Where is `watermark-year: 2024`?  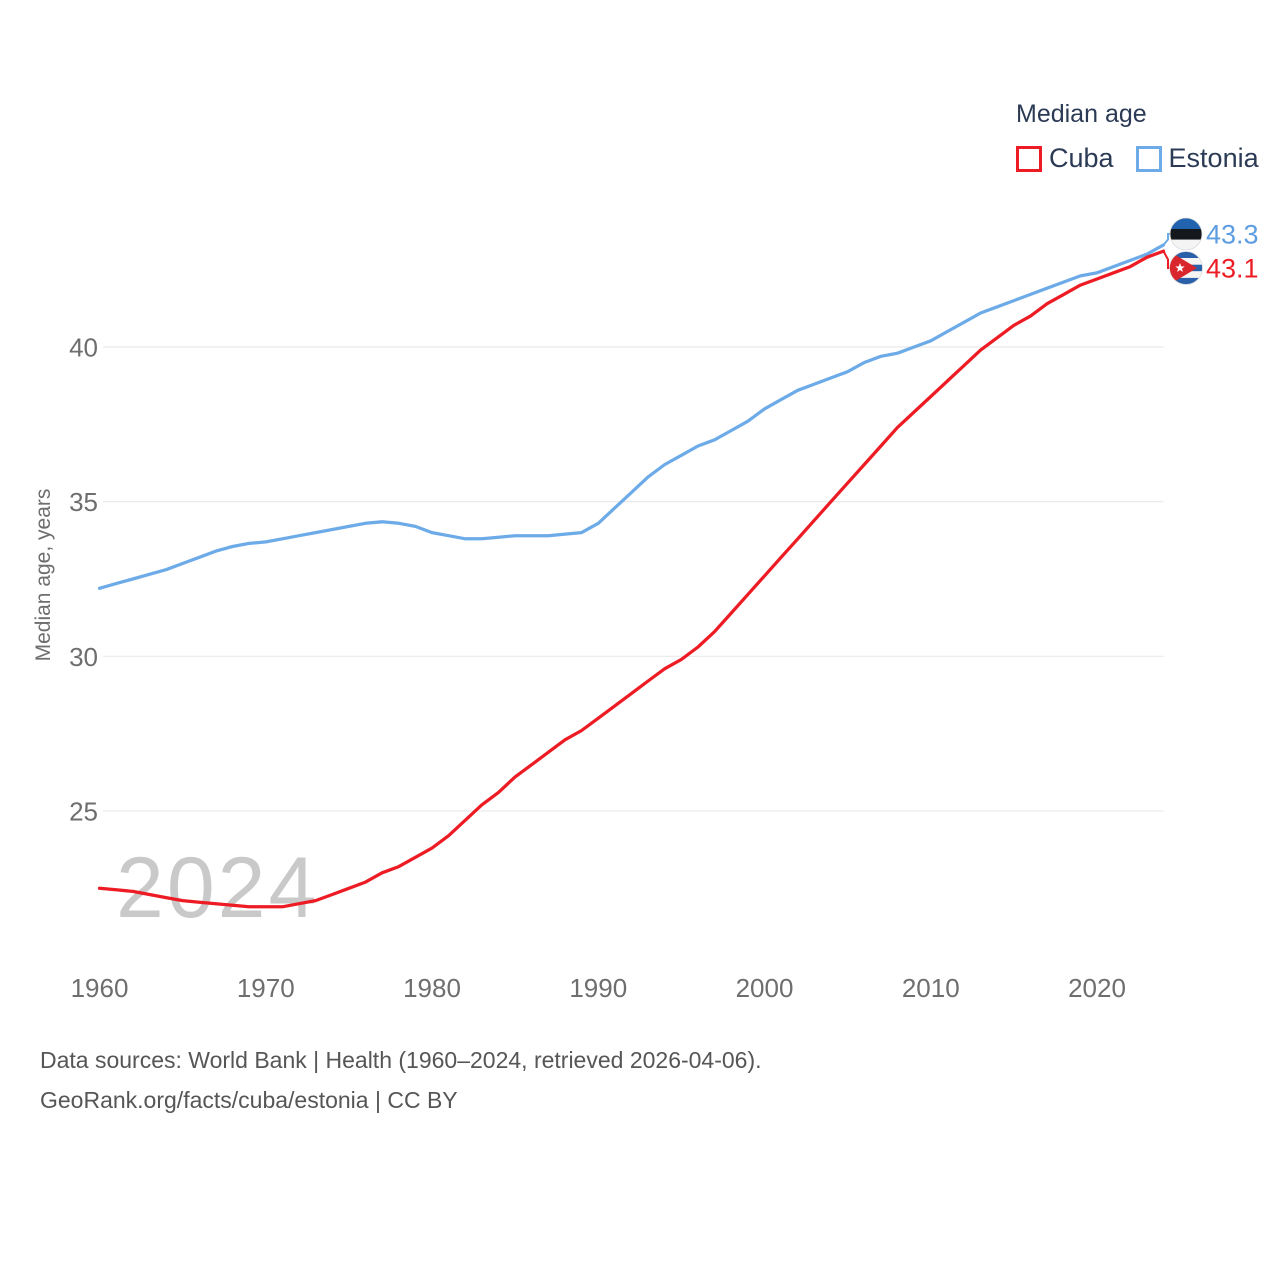 watermark-year: 2024 is located at coordinates (218, 888).